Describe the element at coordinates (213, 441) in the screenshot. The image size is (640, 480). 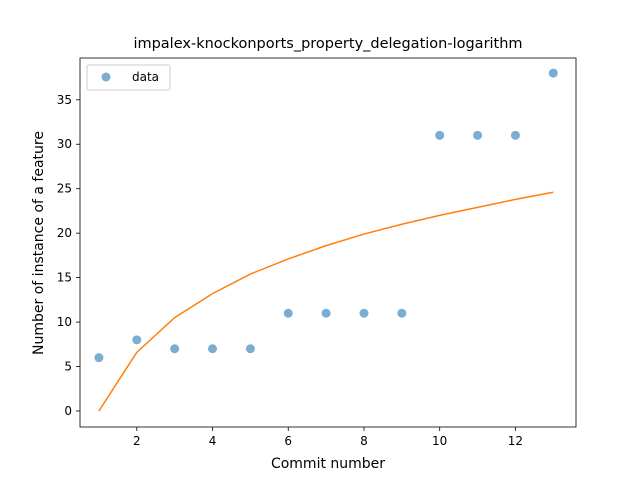
I see `x-tick-label: 4` at that location.